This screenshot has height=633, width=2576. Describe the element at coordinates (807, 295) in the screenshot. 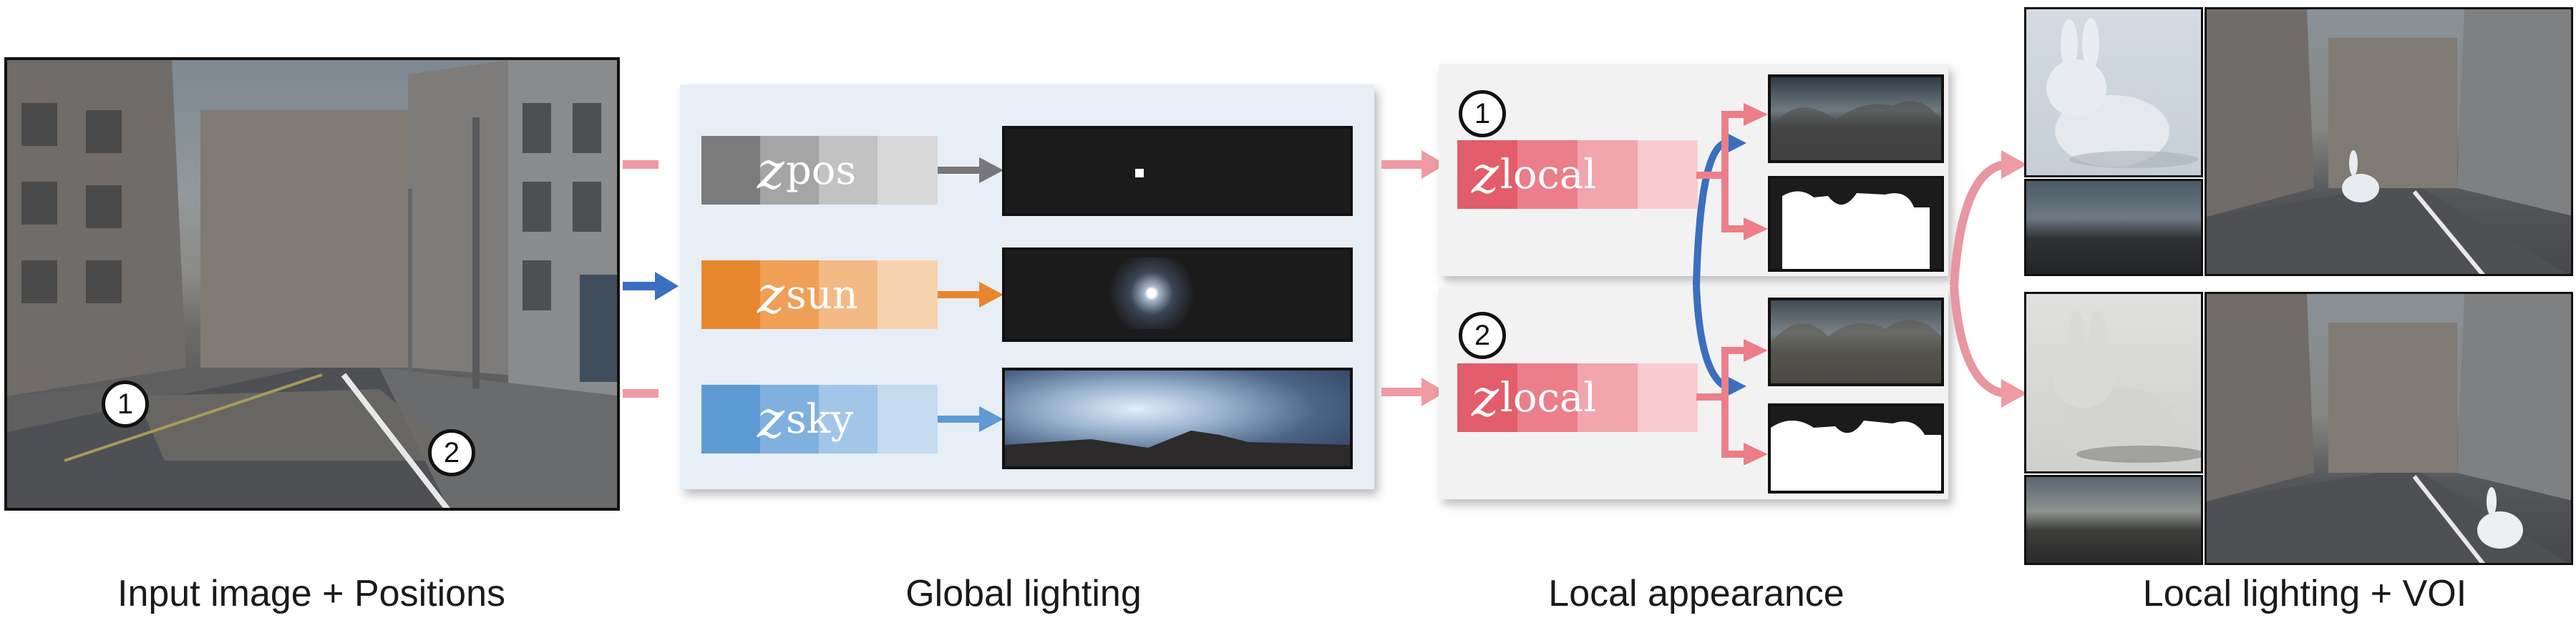

I see `z-sun-label: z sun` at that location.